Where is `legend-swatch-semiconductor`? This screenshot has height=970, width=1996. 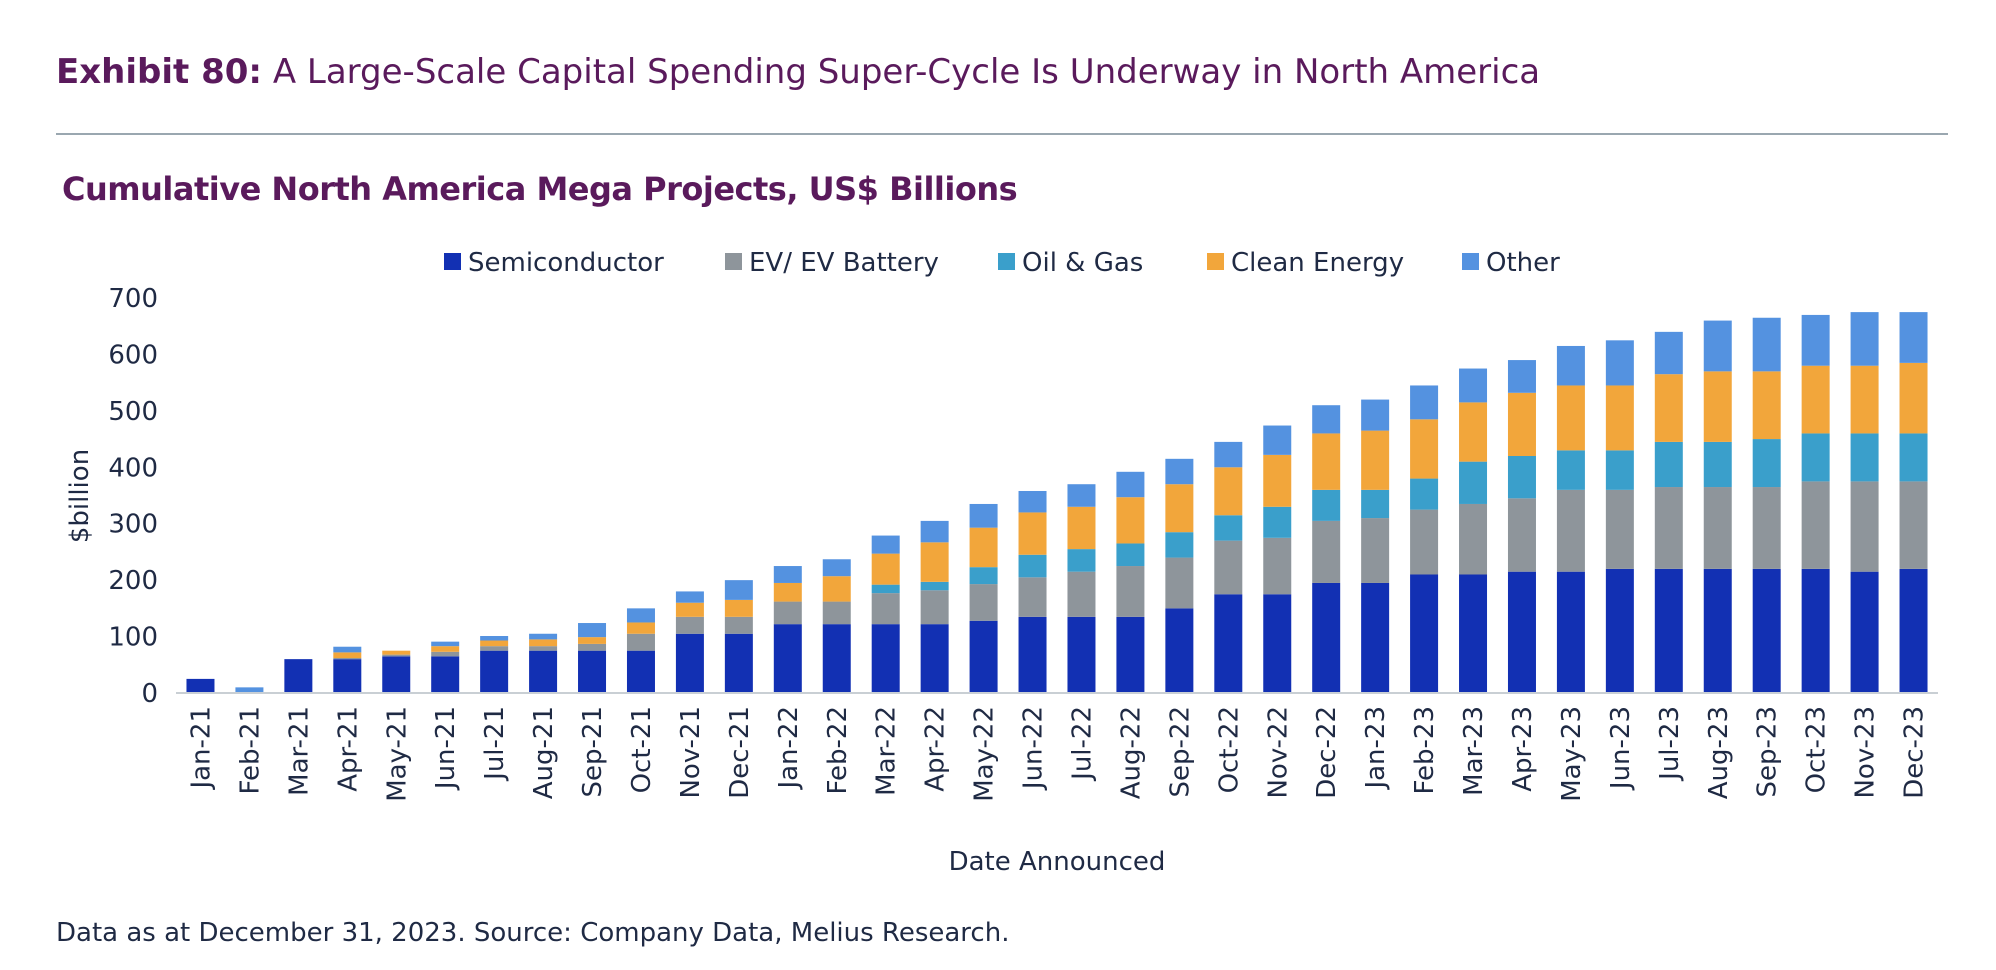 legend-swatch-semiconductor is located at coordinates (452, 261).